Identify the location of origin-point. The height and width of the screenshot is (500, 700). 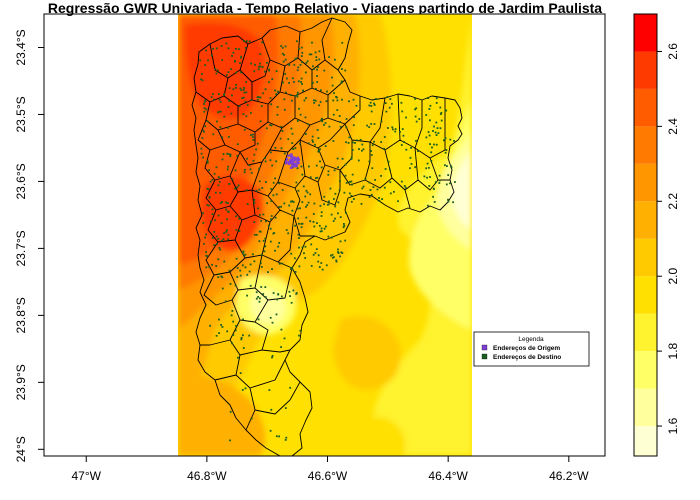
(286, 163).